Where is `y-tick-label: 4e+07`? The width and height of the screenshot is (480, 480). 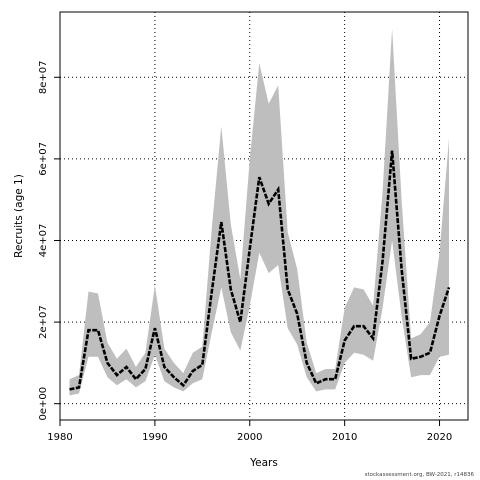
y-tick-label: 4e+07 is located at coordinates (43, 241).